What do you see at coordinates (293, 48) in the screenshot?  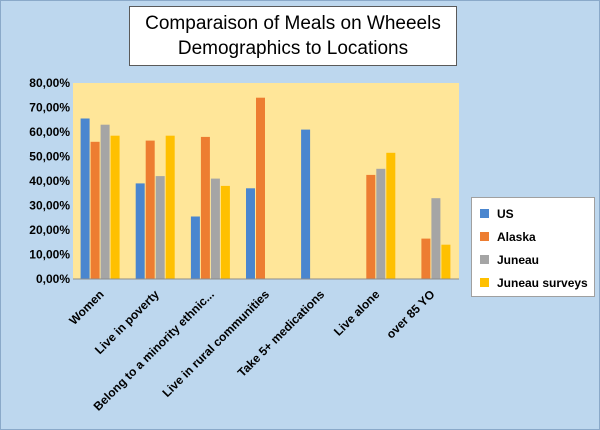 I see `chart-title-line-2: Demographics to Locations` at bounding box center [293, 48].